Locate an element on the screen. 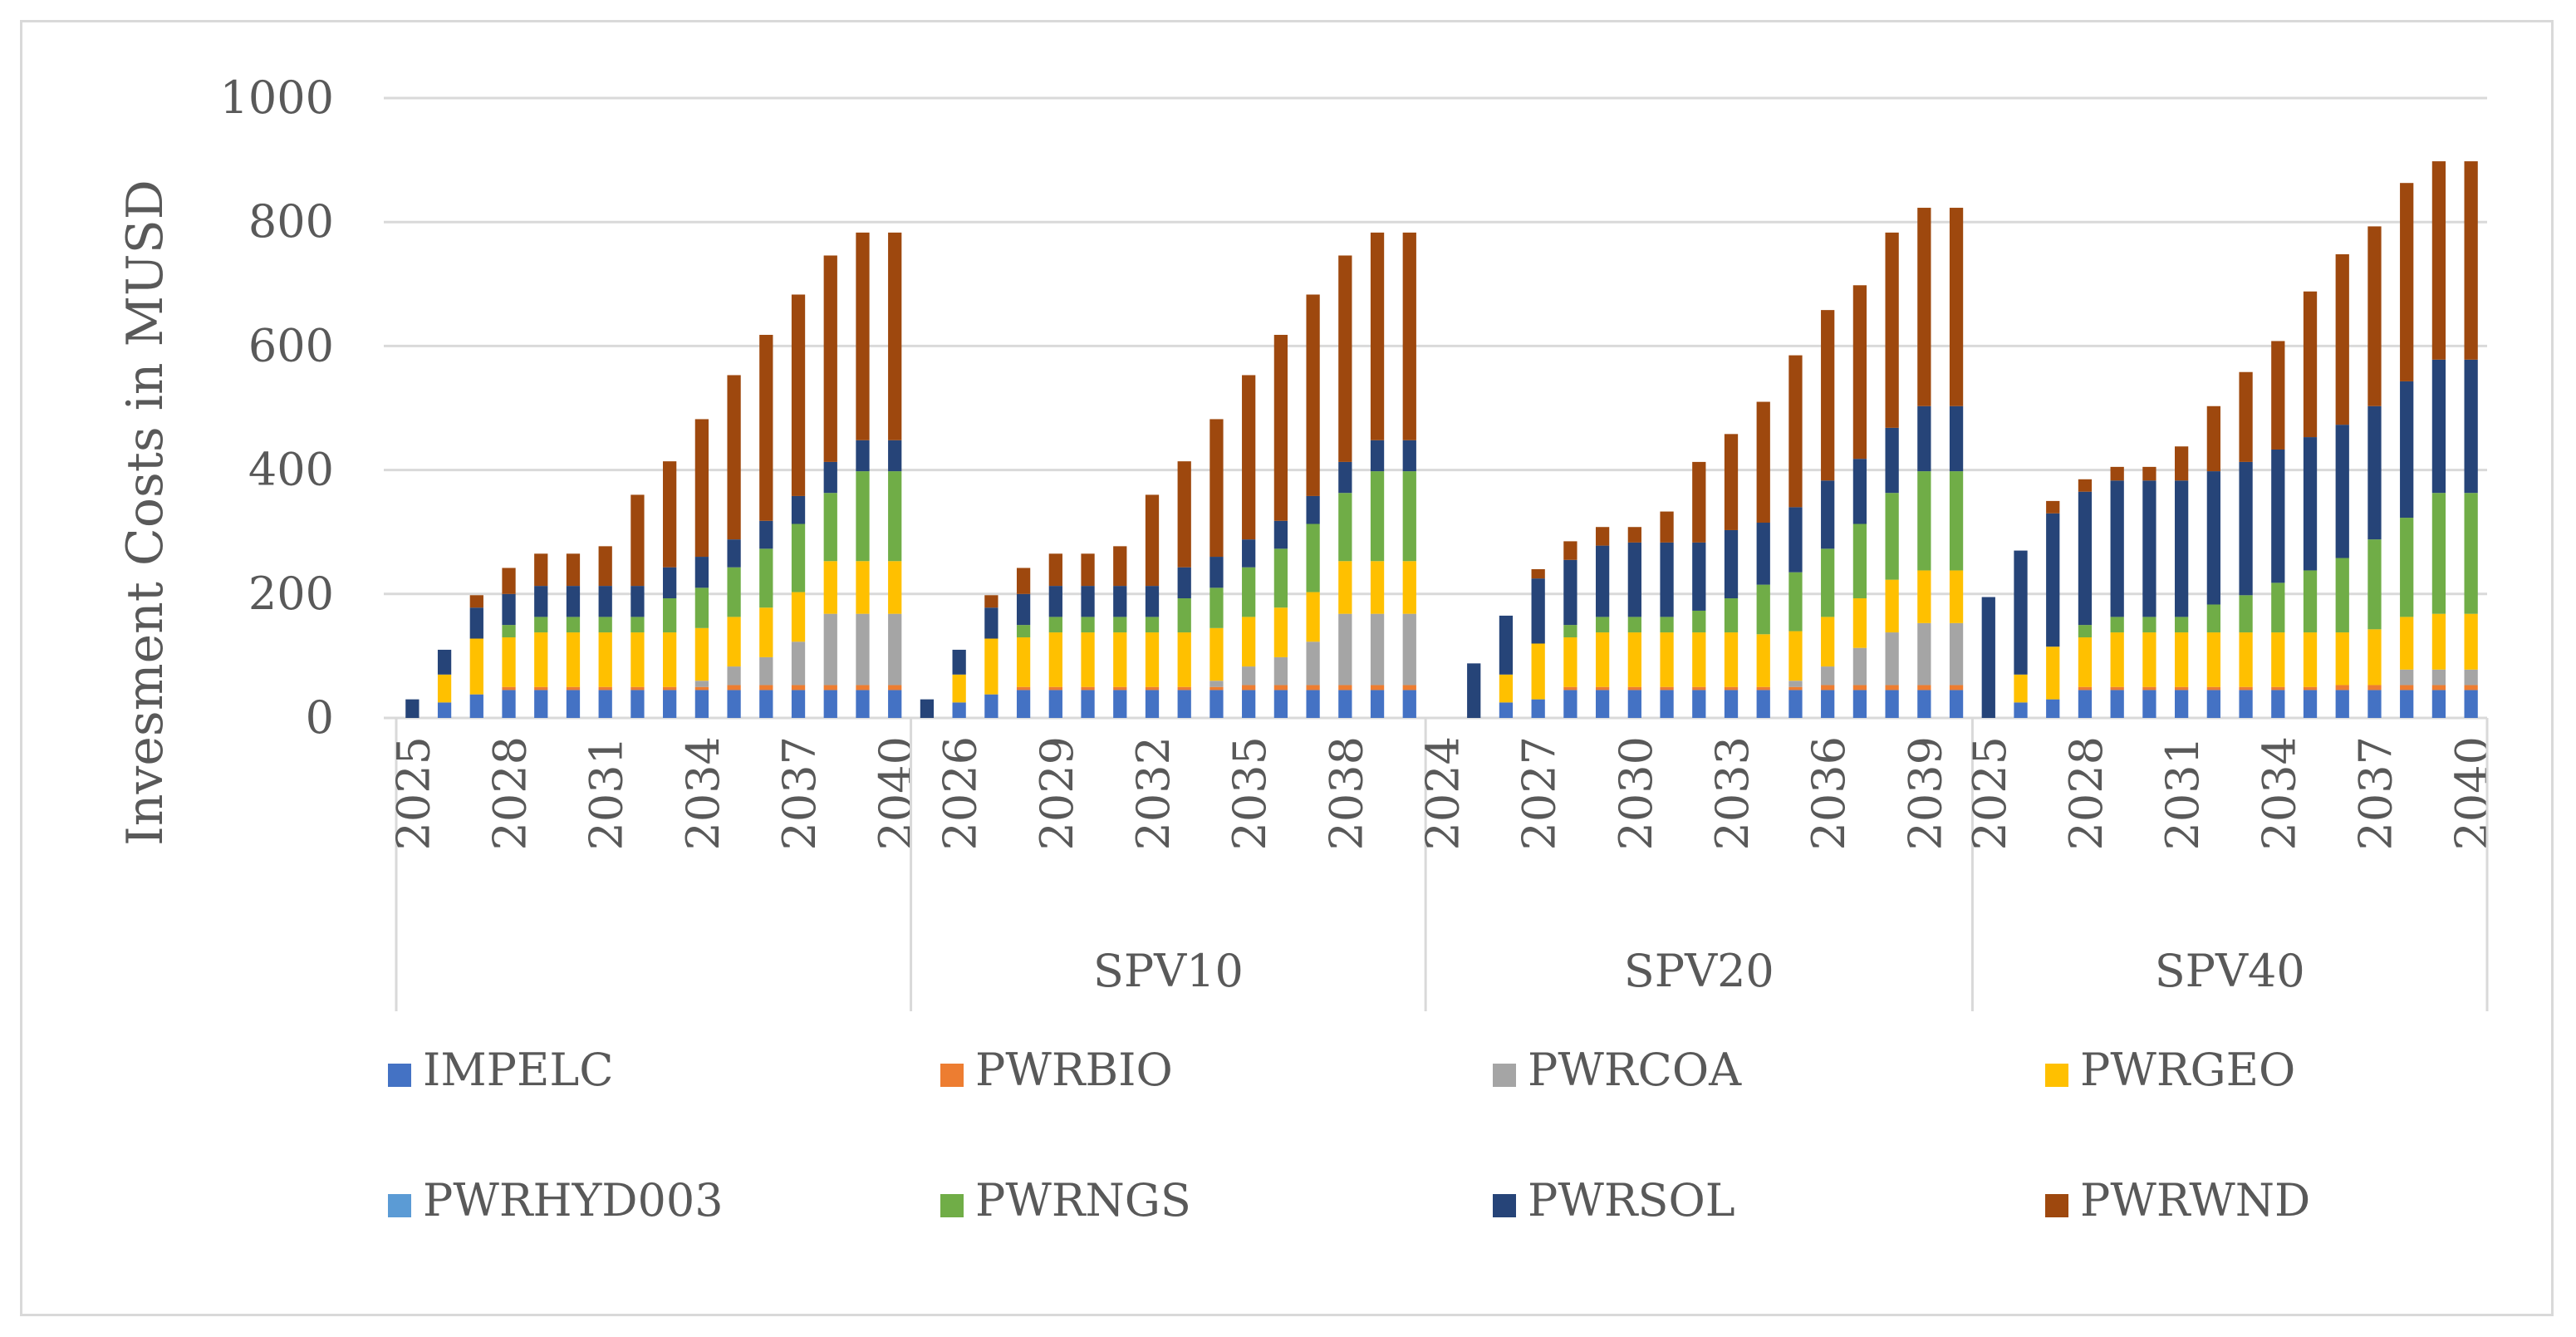 This screenshot has height=1337, width=2576. y-tick-label: 200 is located at coordinates (291, 594).